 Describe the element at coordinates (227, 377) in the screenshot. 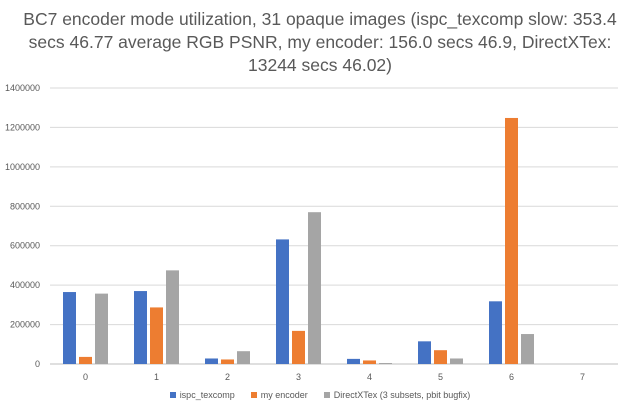

I see `x-tick-label: 2` at that location.